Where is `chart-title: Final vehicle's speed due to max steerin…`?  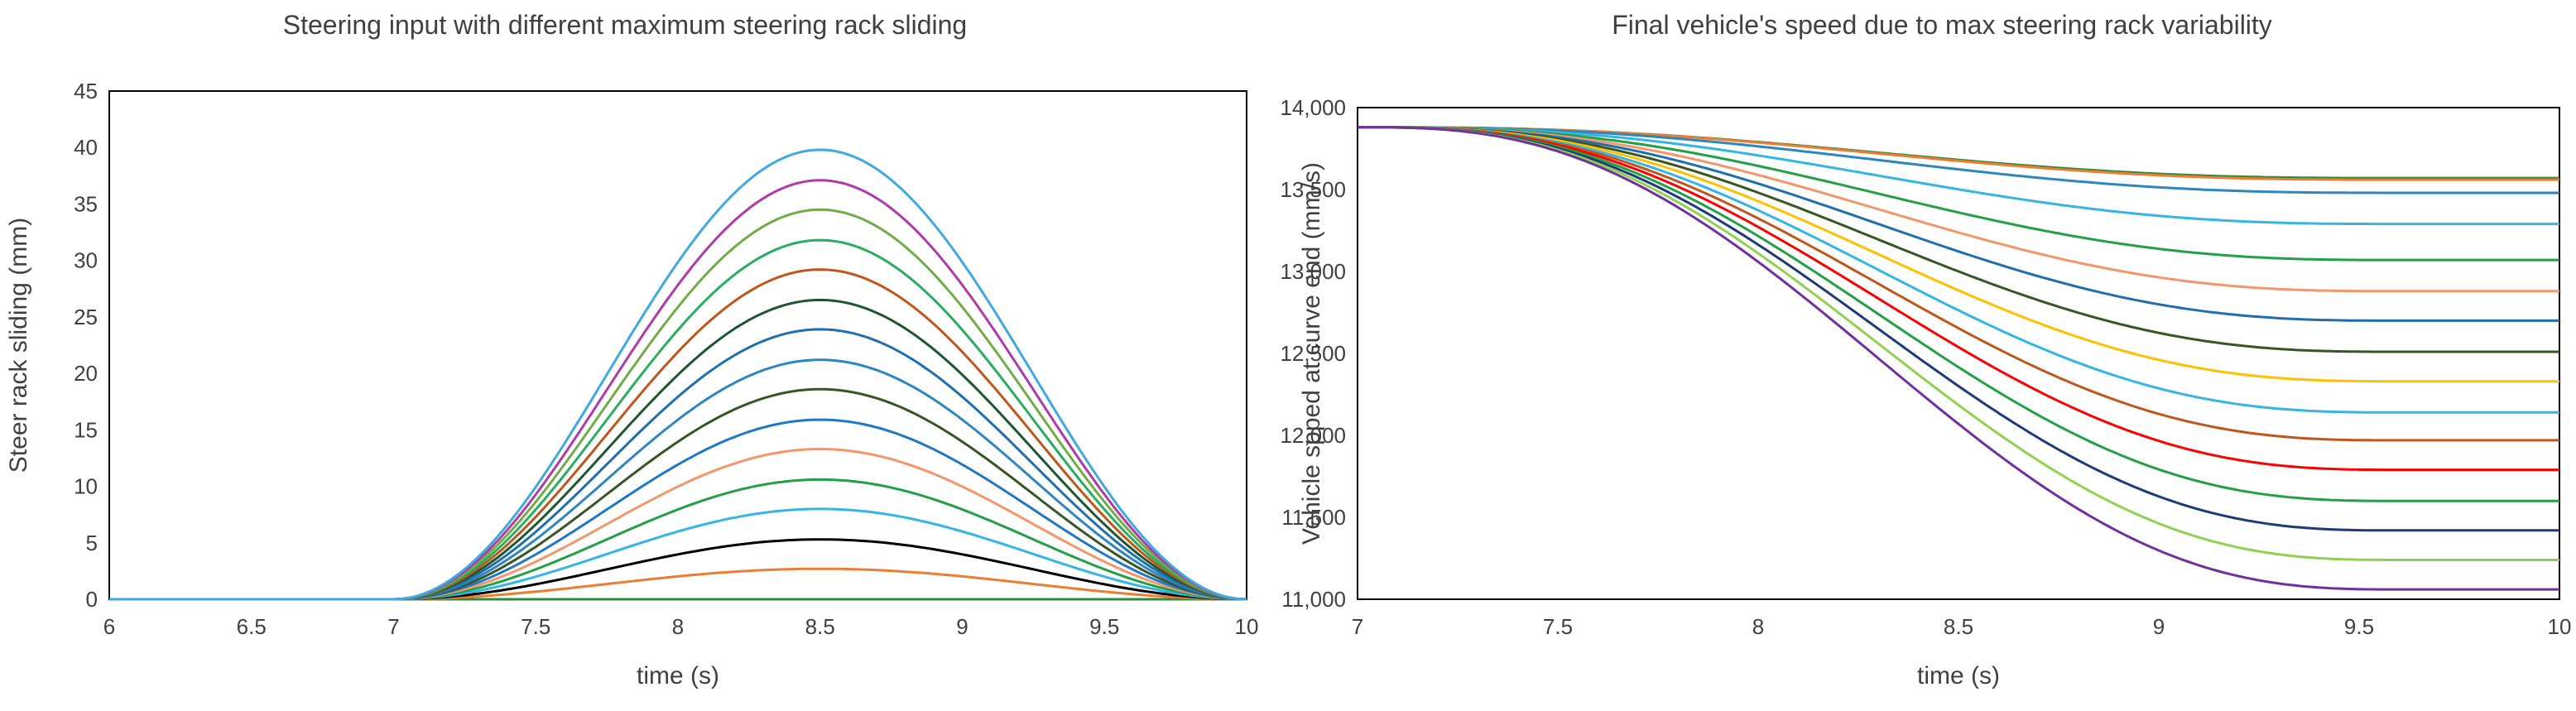
chart-title: Final vehicle's speed due to max steerin… is located at coordinates (1942, 25).